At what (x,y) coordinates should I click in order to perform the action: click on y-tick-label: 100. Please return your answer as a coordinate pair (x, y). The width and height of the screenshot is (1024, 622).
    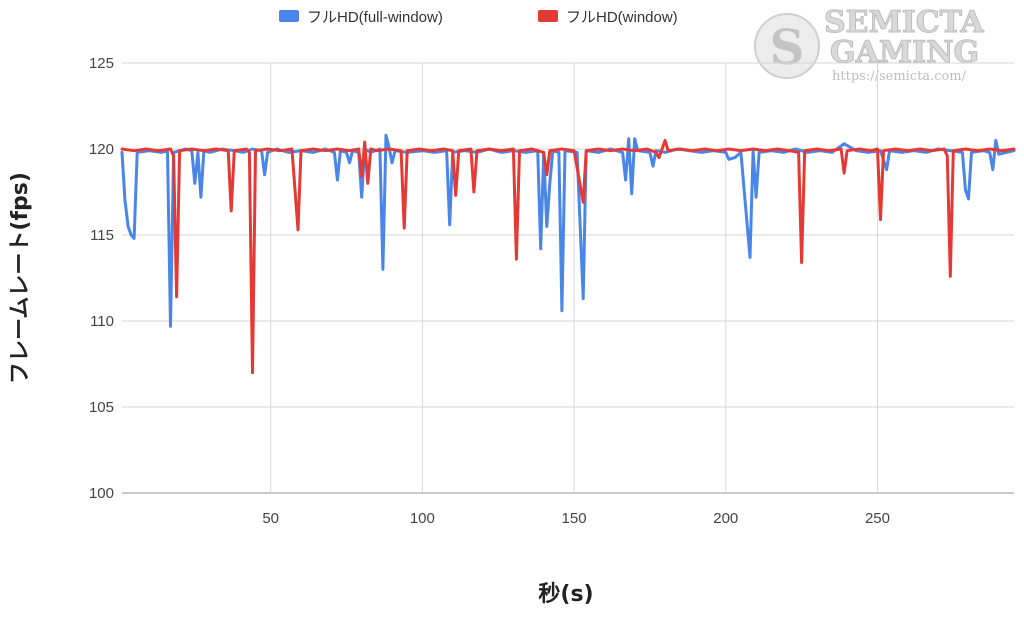
    Looking at the image, I should click on (101, 493).